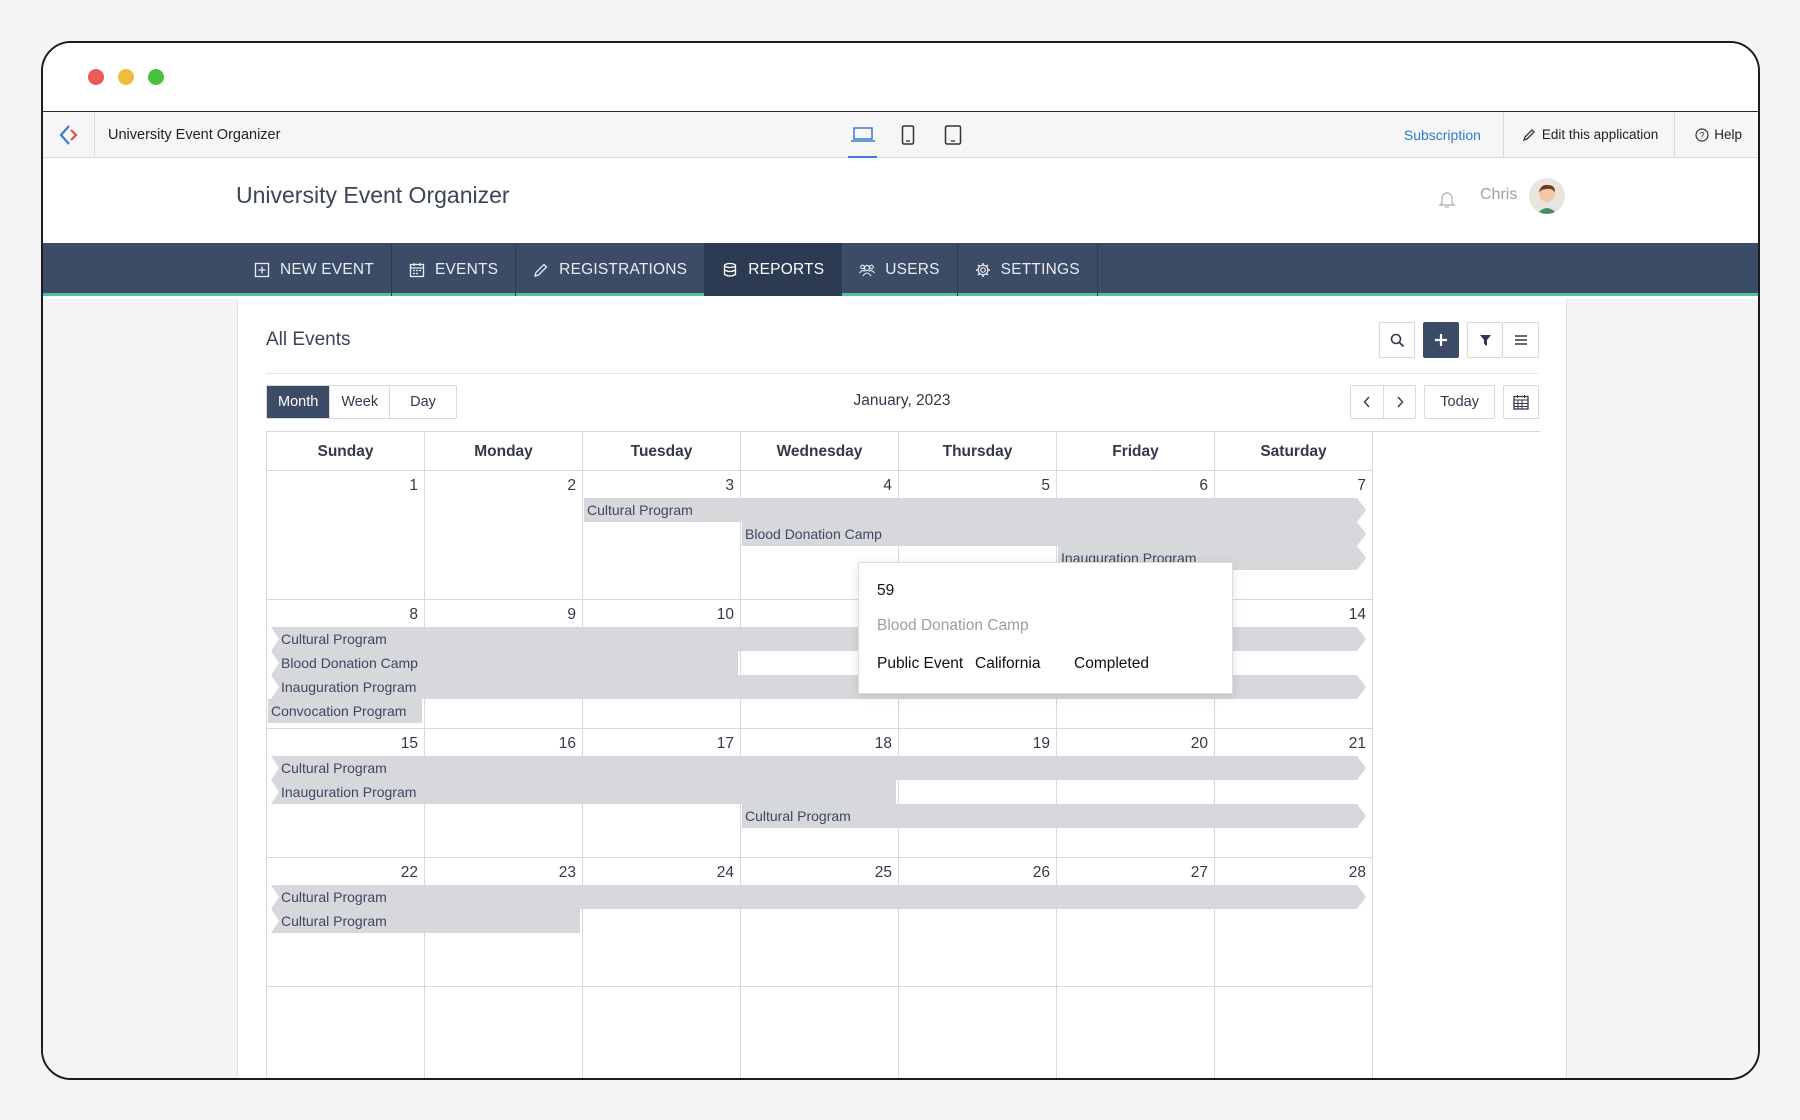  I want to click on calendar-day-cell: 14, so click(1294, 664).